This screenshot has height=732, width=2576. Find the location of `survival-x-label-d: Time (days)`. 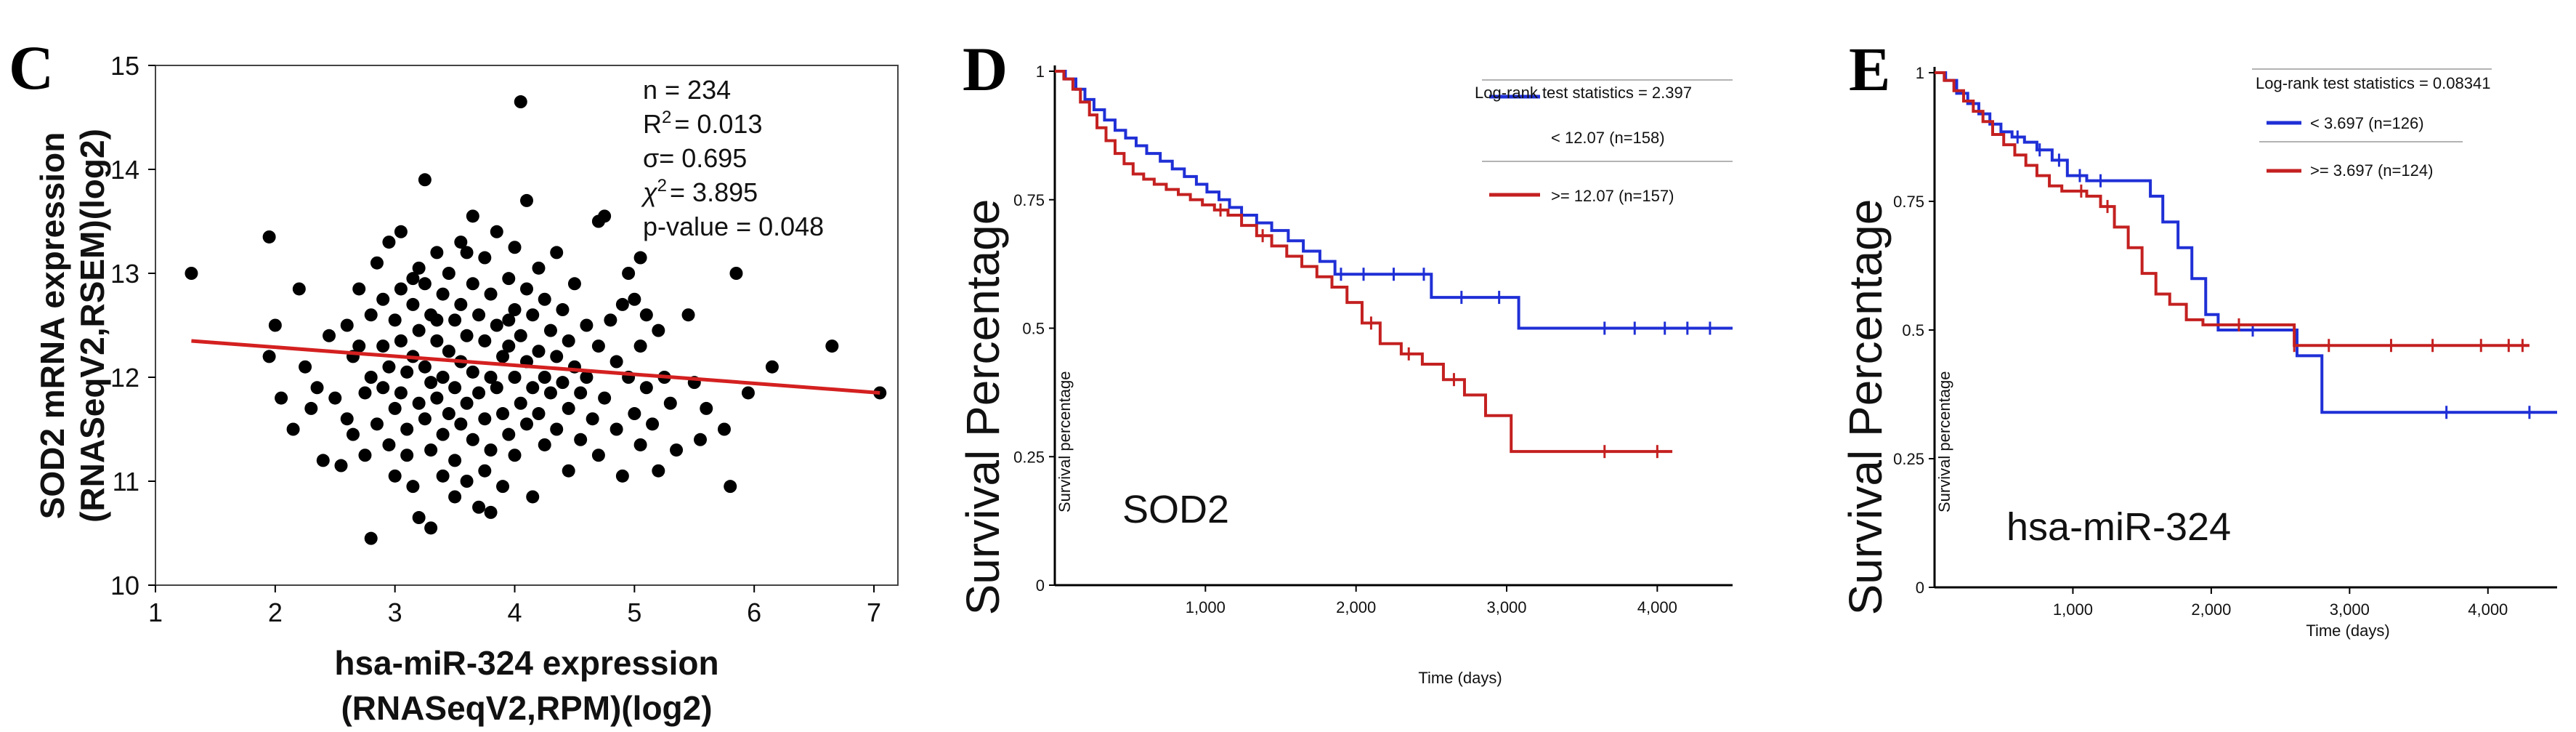

survival-x-label-d: Time (days) is located at coordinates (1460, 678).